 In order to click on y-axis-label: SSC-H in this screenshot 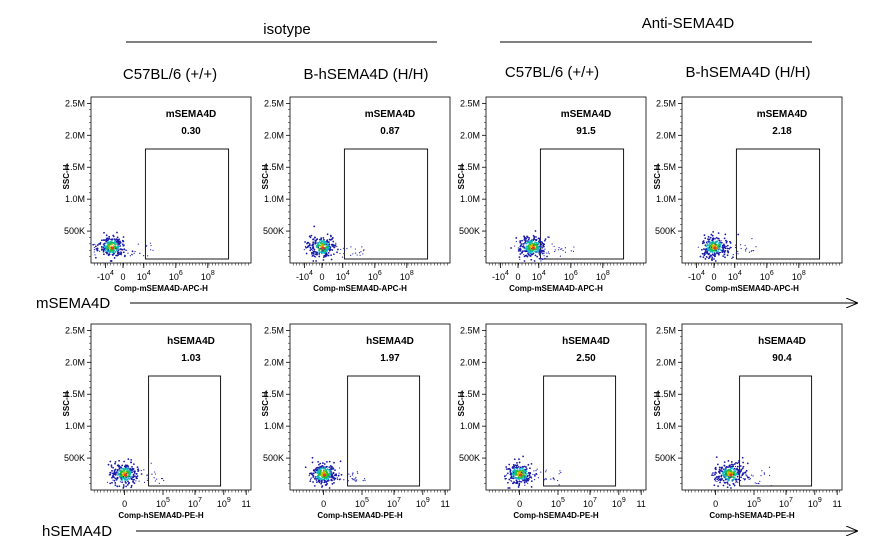, I will do `click(66, 176)`.